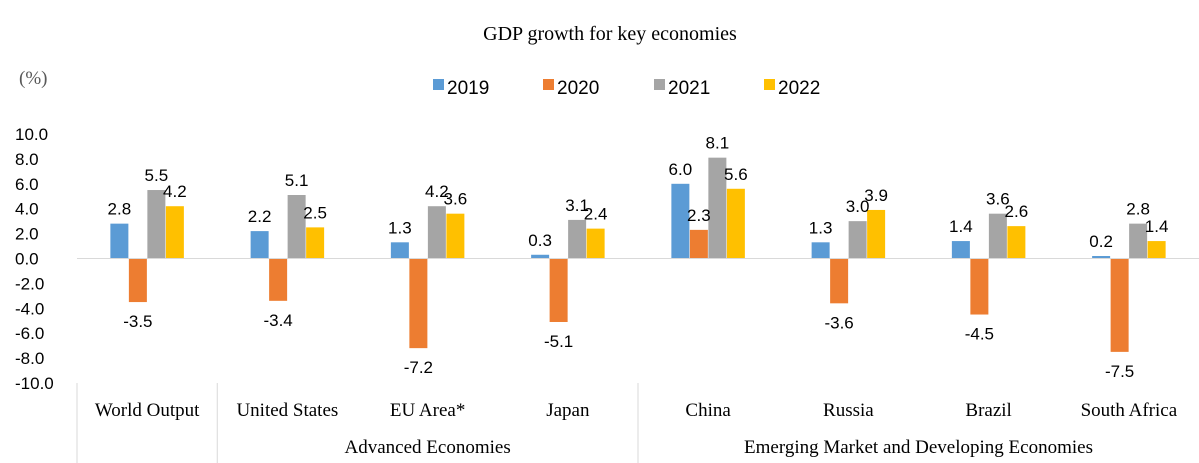  Describe the element at coordinates (698, 244) in the screenshot. I see `bar-2020-china` at that location.